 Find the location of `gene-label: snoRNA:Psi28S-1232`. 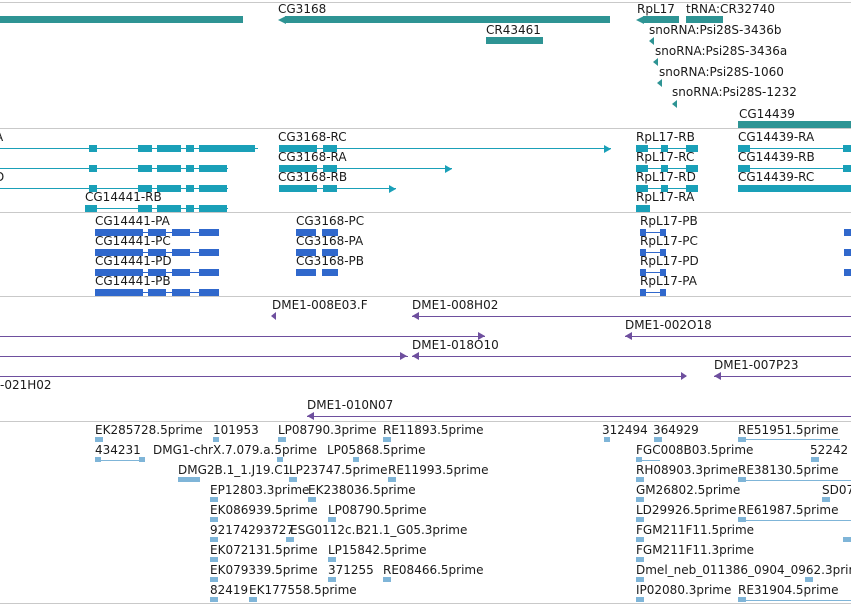

gene-label: snoRNA:Psi28S-1232 is located at coordinates (734, 92).